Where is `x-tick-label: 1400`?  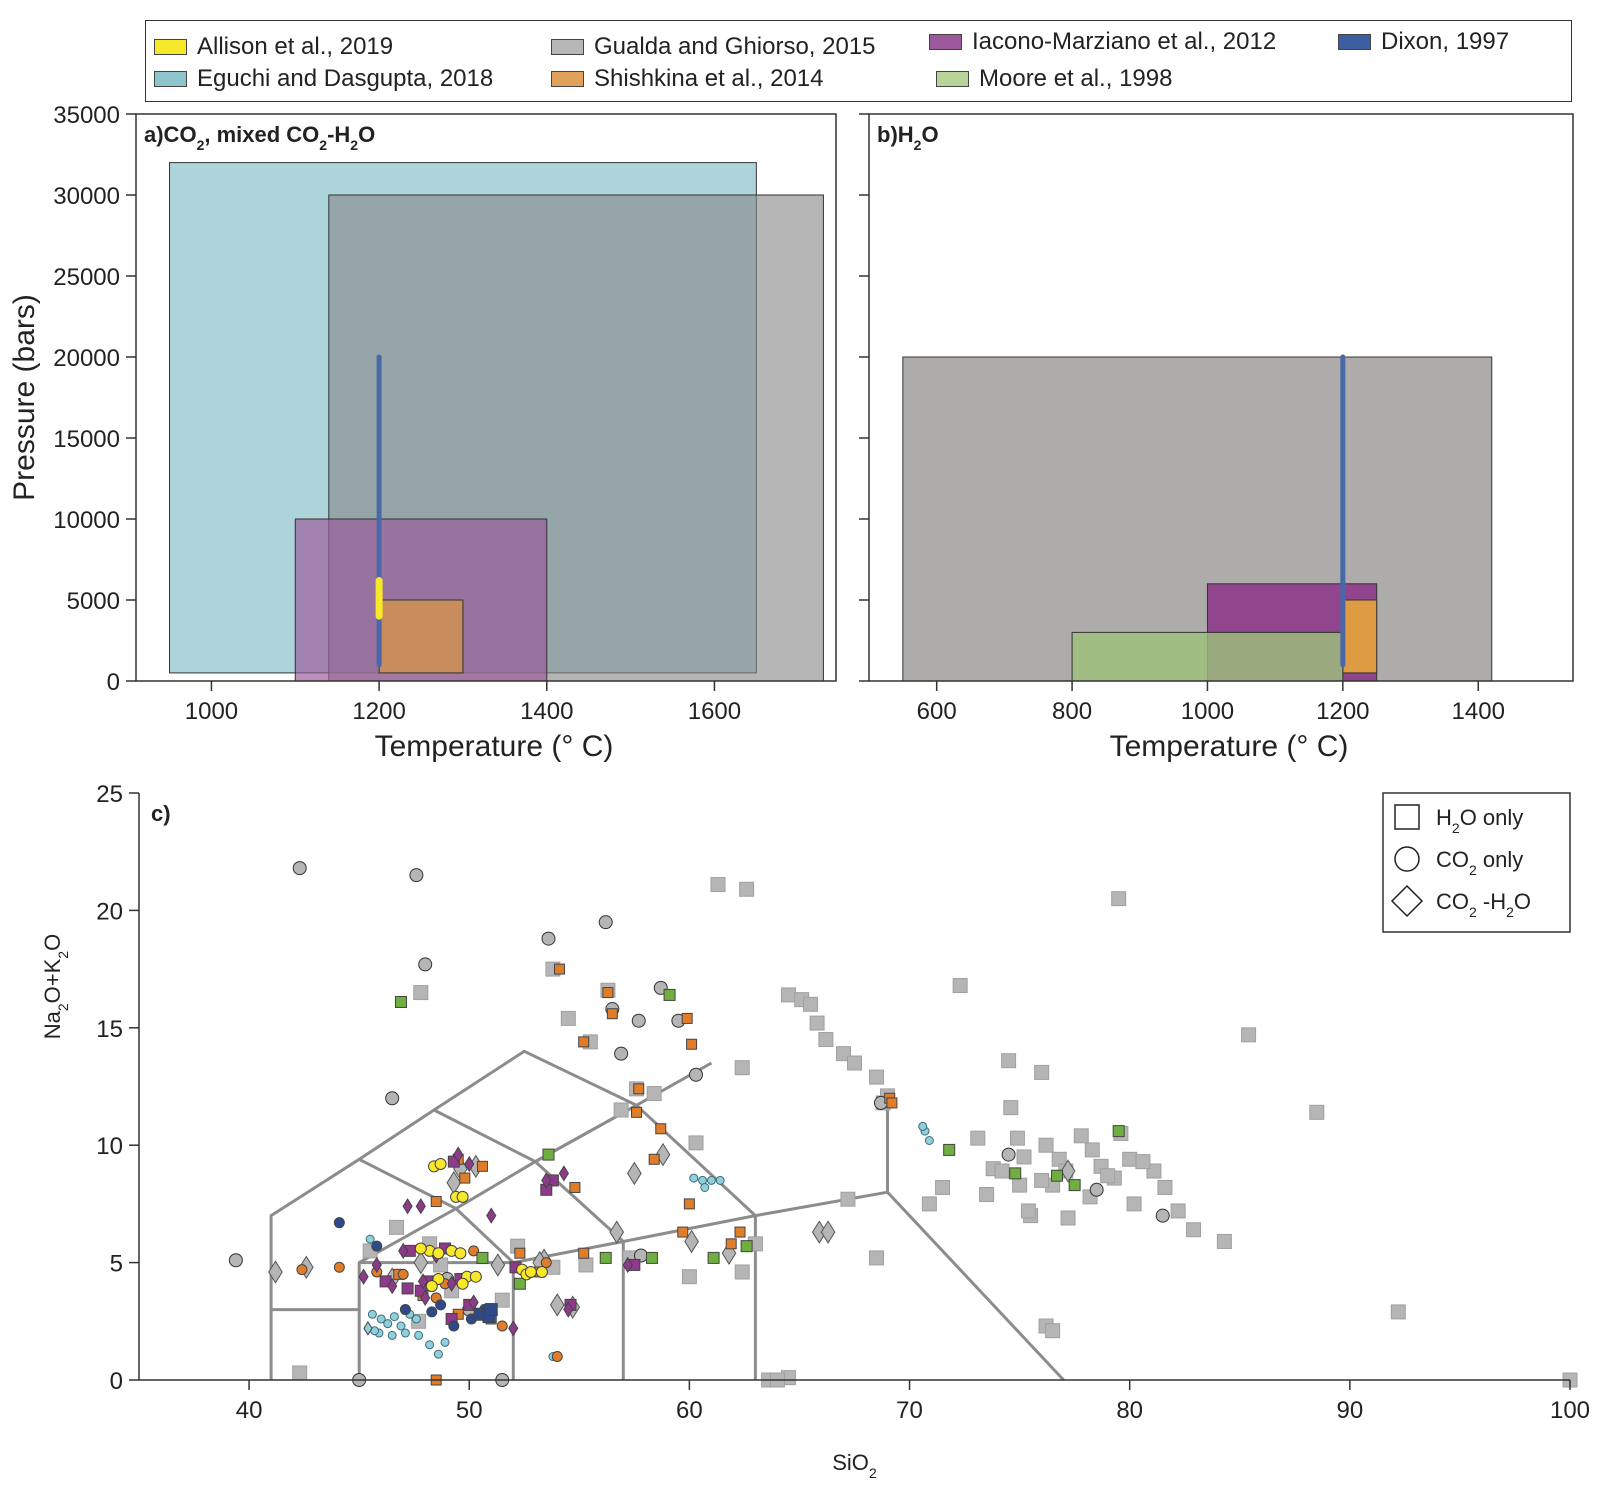 x-tick-label: 1400 is located at coordinates (1478, 711).